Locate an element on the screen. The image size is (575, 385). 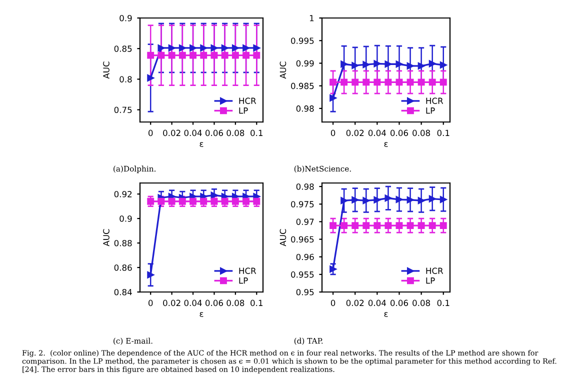
y-tick-label: 0.86 is located at coordinates (123, 267).